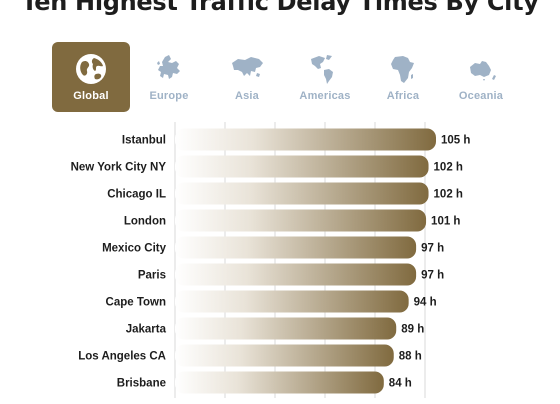 The image size is (560, 404). What do you see at coordinates (136, 303) in the screenshot?
I see `category-label: Cape Town` at bounding box center [136, 303].